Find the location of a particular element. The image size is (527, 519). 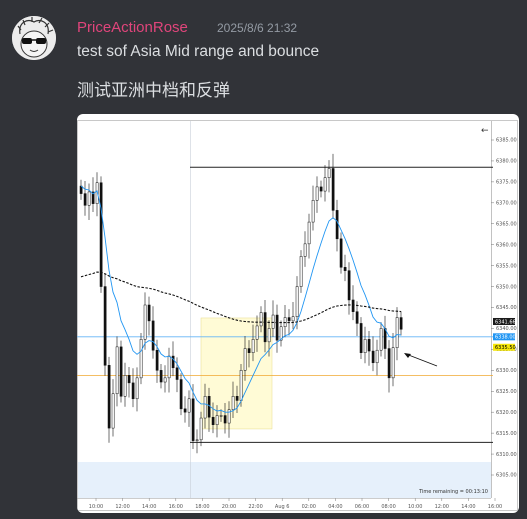

y-tick-label: 6355.00 is located at coordinates (506, 266).